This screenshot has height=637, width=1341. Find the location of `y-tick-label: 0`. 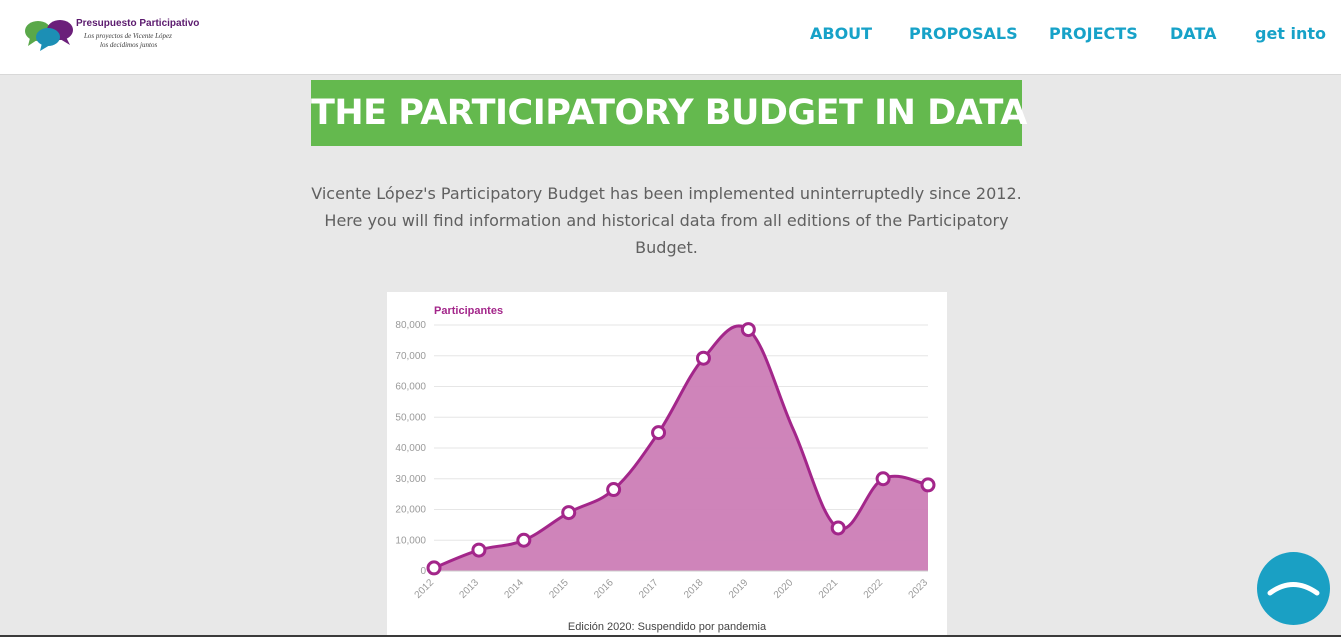

y-tick-label: 0 is located at coordinates (423, 571).